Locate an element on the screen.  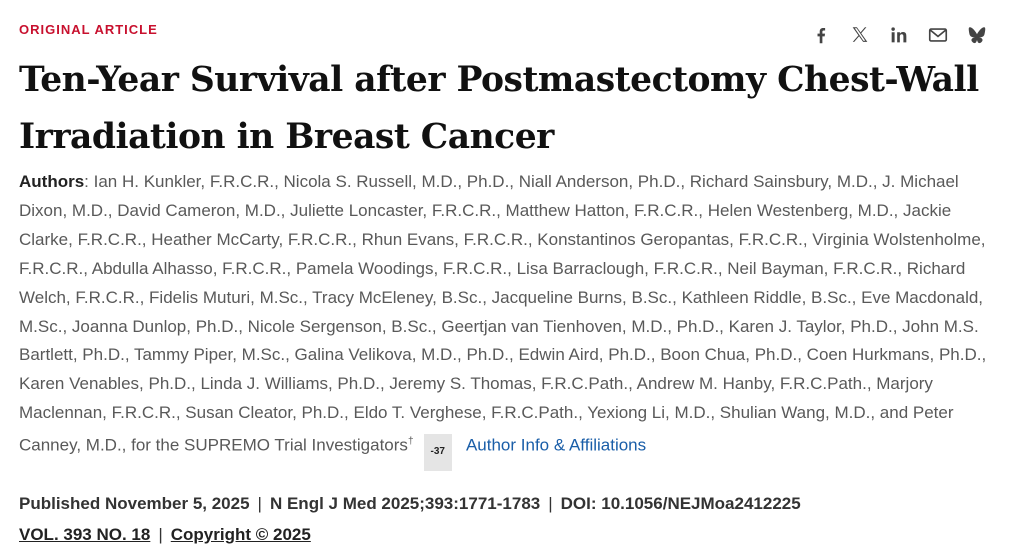
copyright-link: Copyright © 2025 is located at coordinates (240, 534).